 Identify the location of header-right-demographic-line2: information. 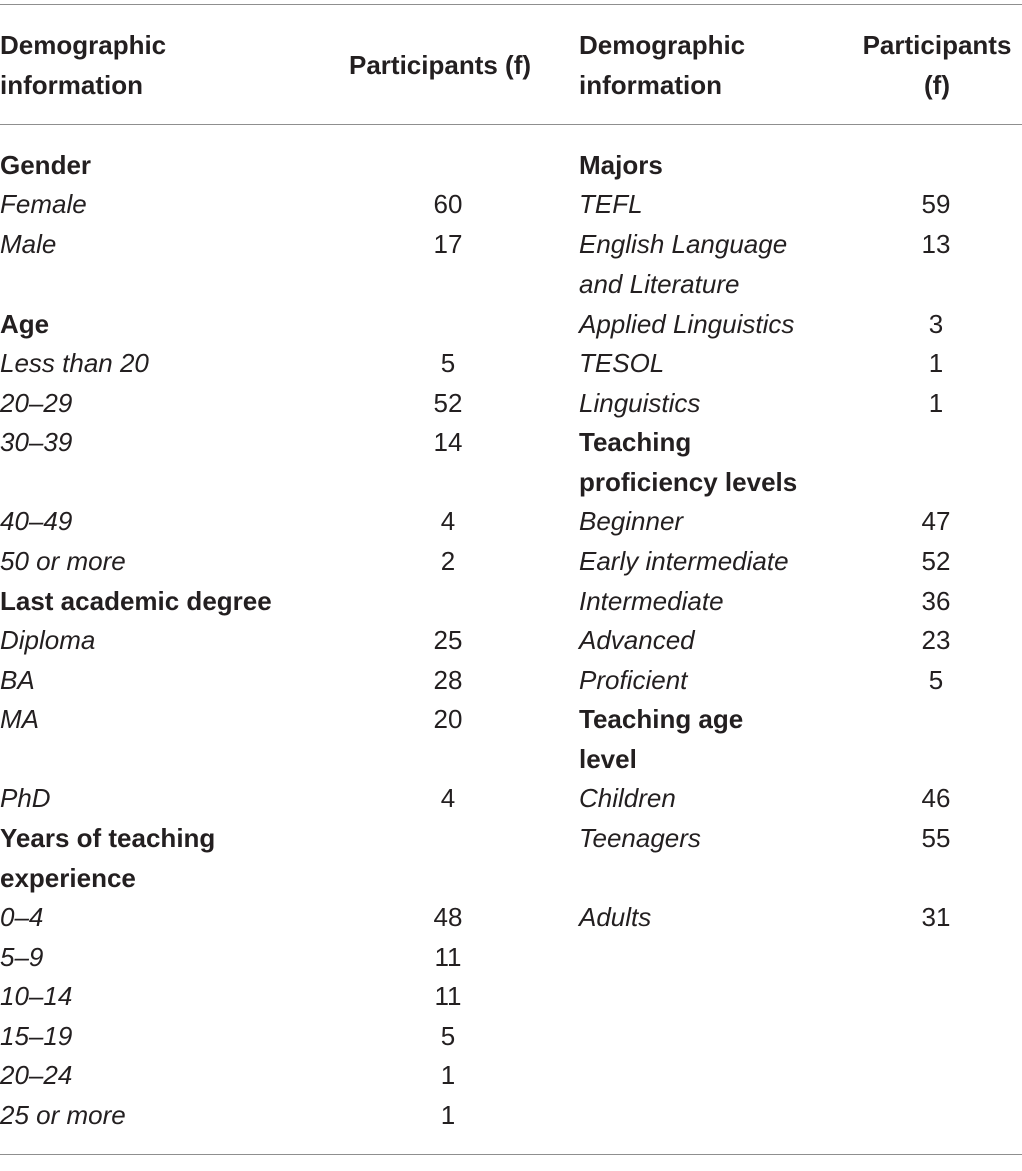
(650, 85).